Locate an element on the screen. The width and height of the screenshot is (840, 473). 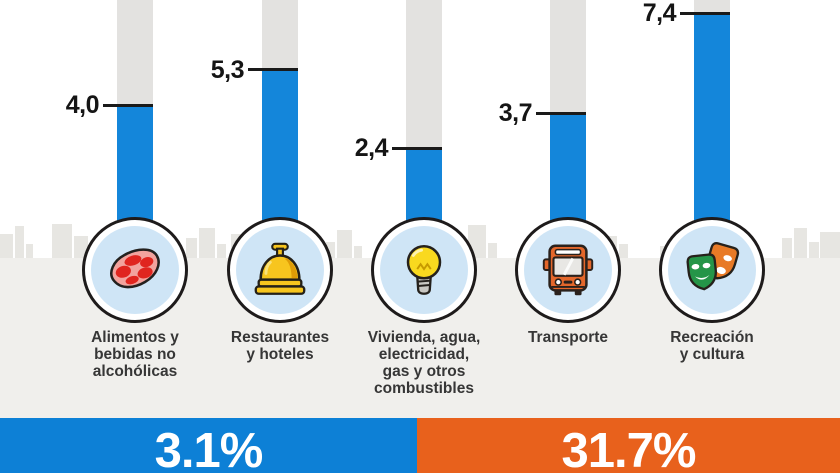
category-label: Restaurantes y hoteles is located at coordinates (280, 346).